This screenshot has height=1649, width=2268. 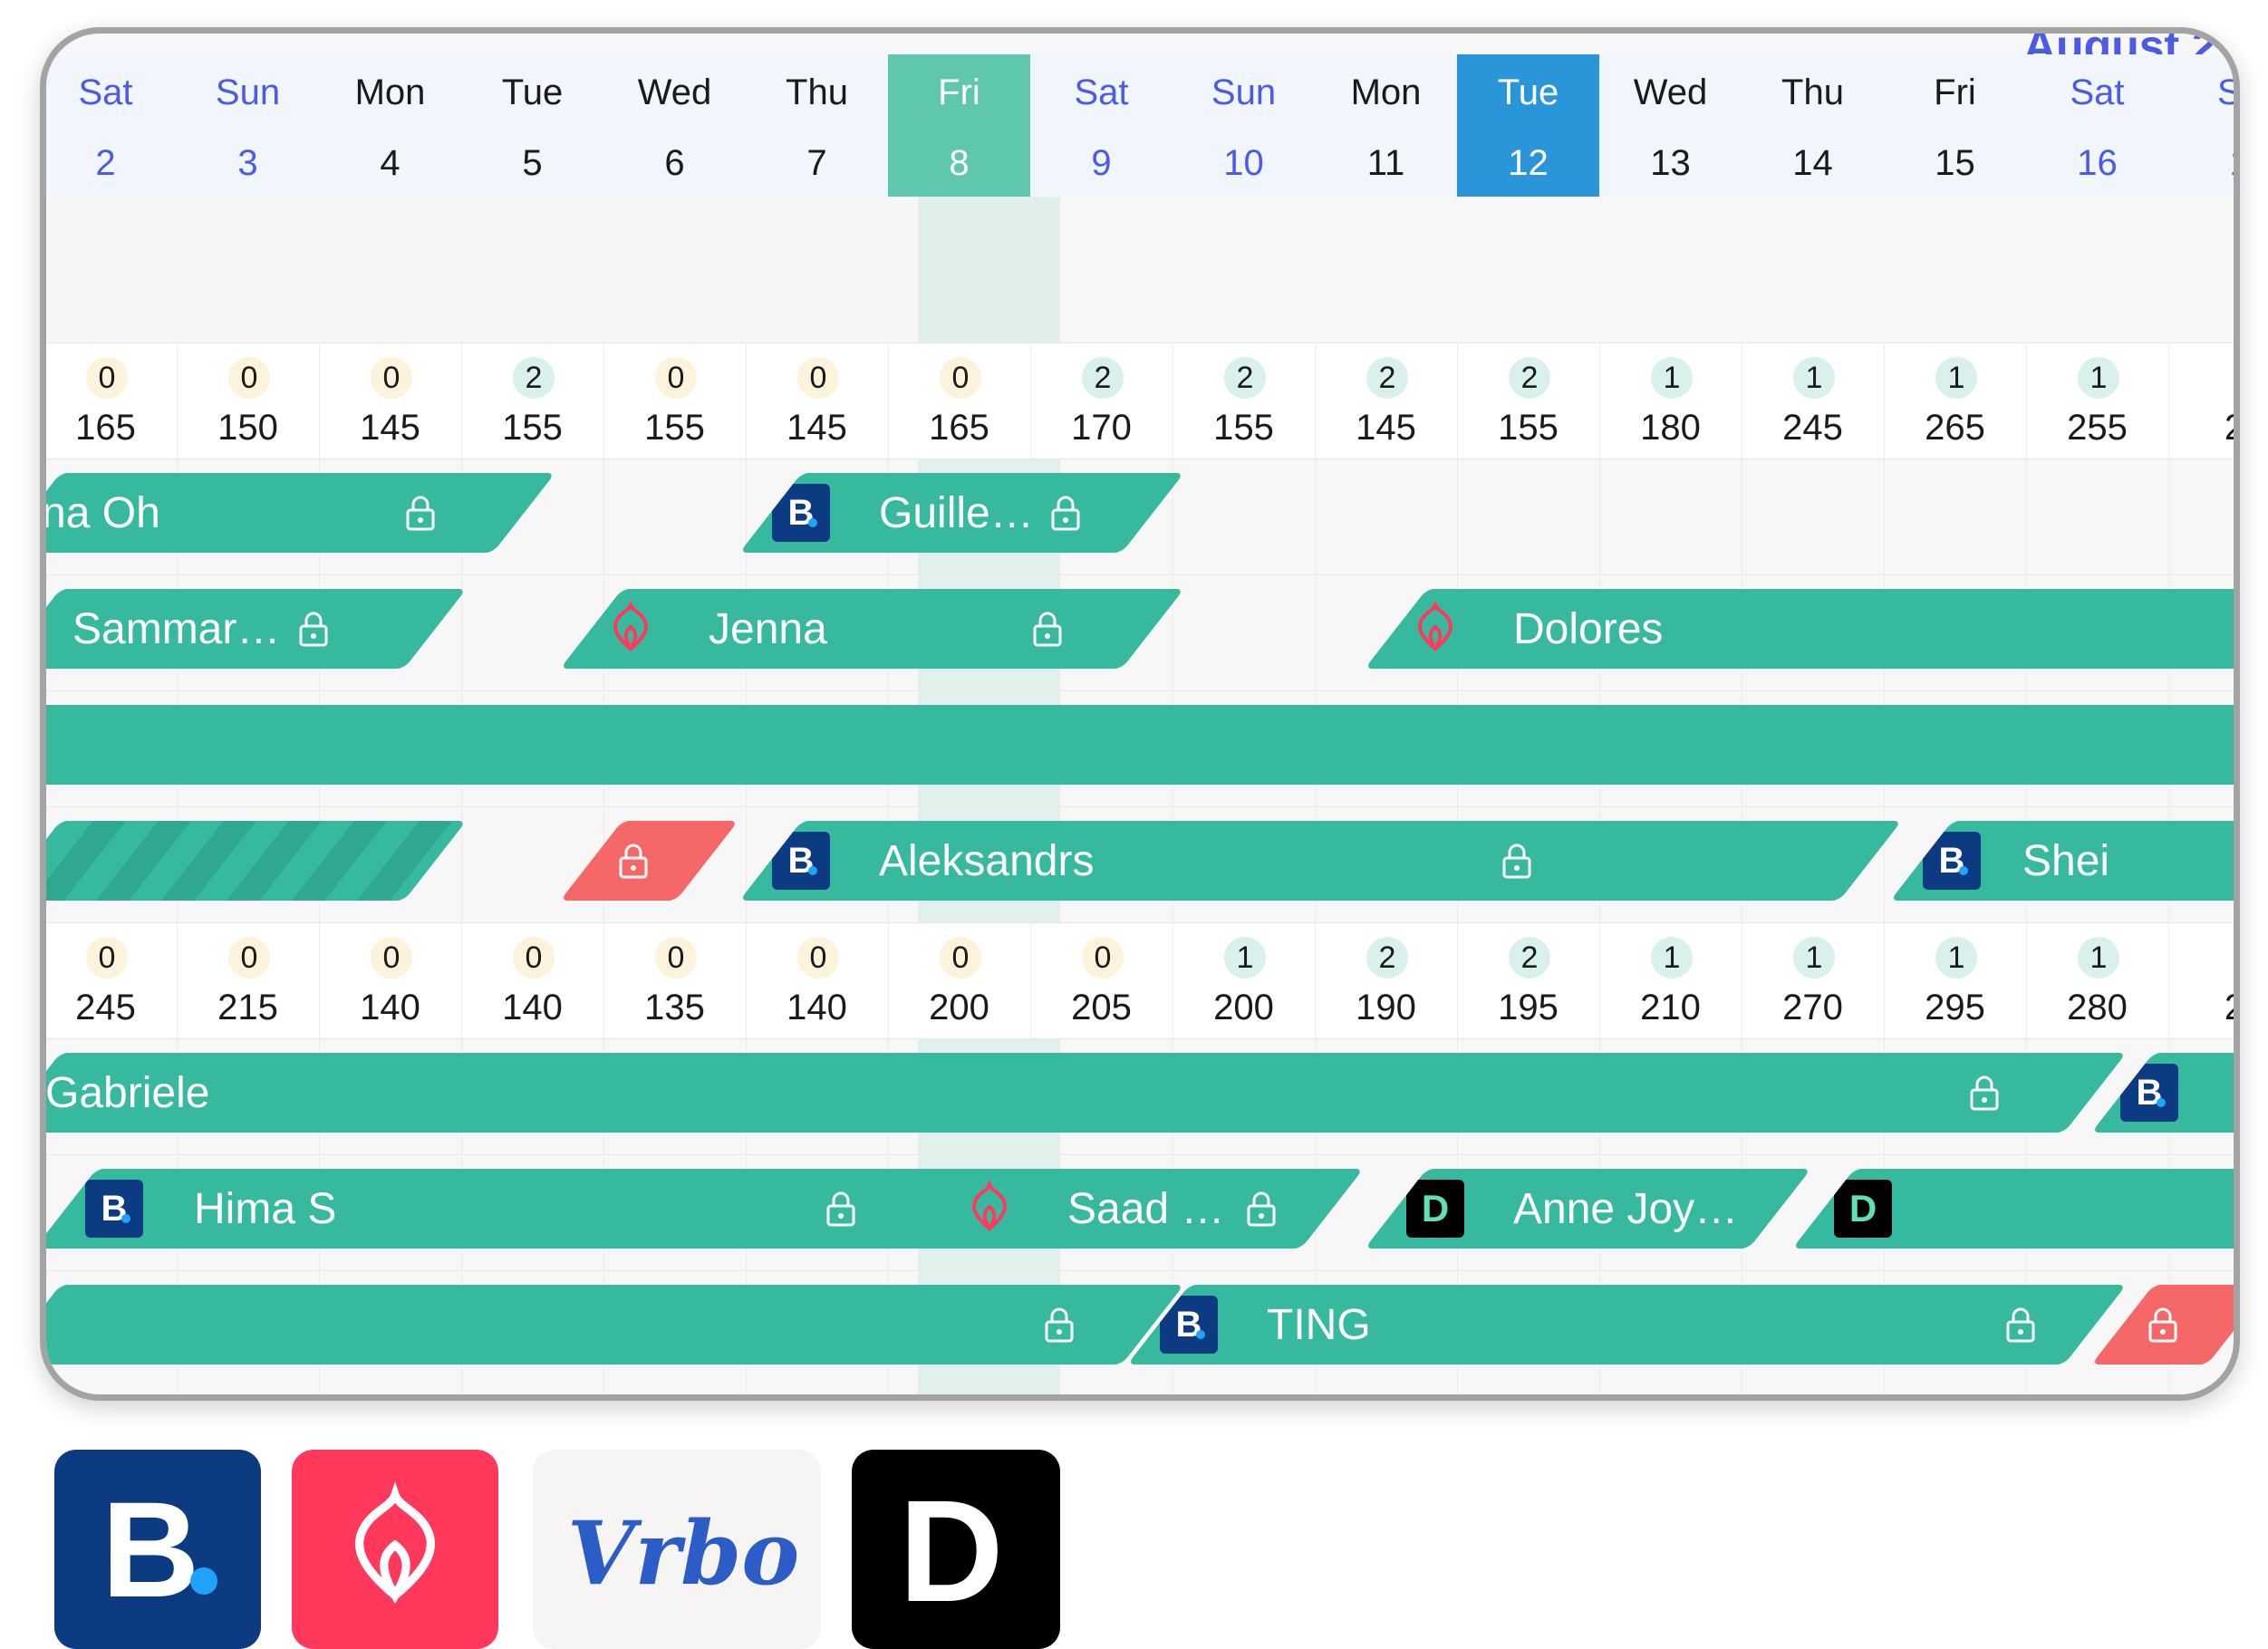 What do you see at coordinates (674, 400) in the screenshot?
I see `price-cell: 0 155` at bounding box center [674, 400].